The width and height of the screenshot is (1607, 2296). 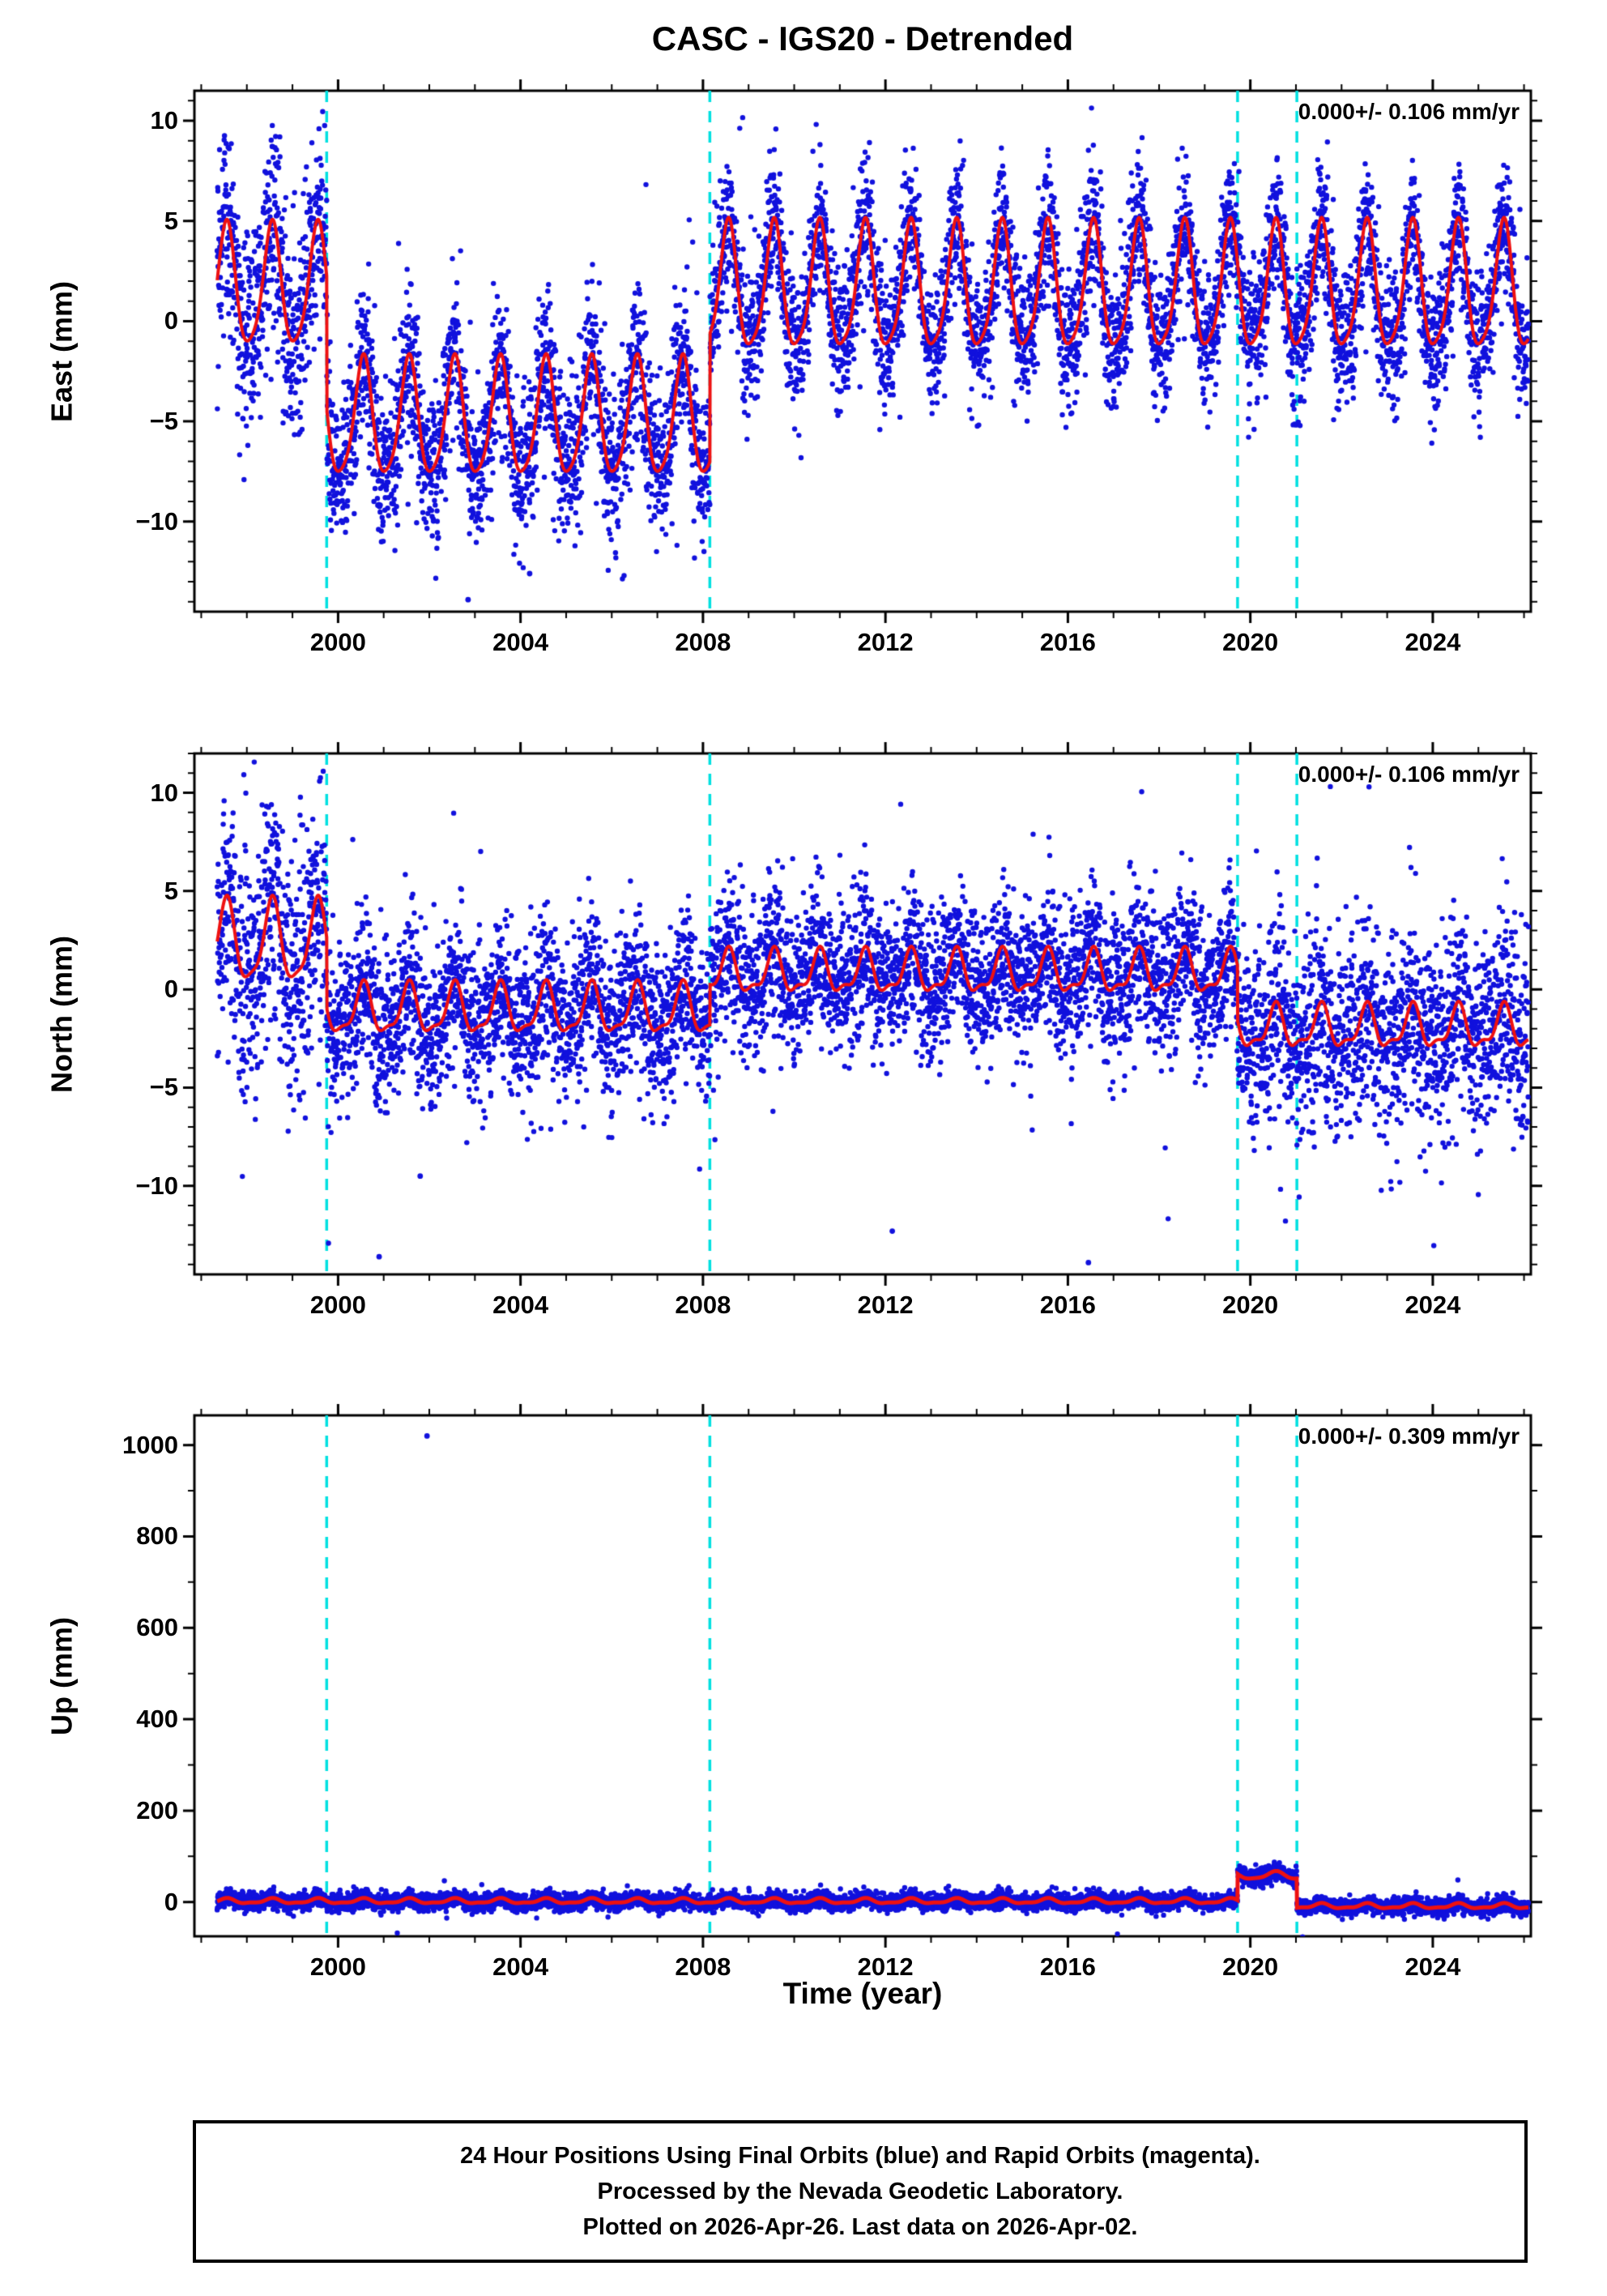 I want to click on y-tick-label: 400, so click(x=157, y=1720).